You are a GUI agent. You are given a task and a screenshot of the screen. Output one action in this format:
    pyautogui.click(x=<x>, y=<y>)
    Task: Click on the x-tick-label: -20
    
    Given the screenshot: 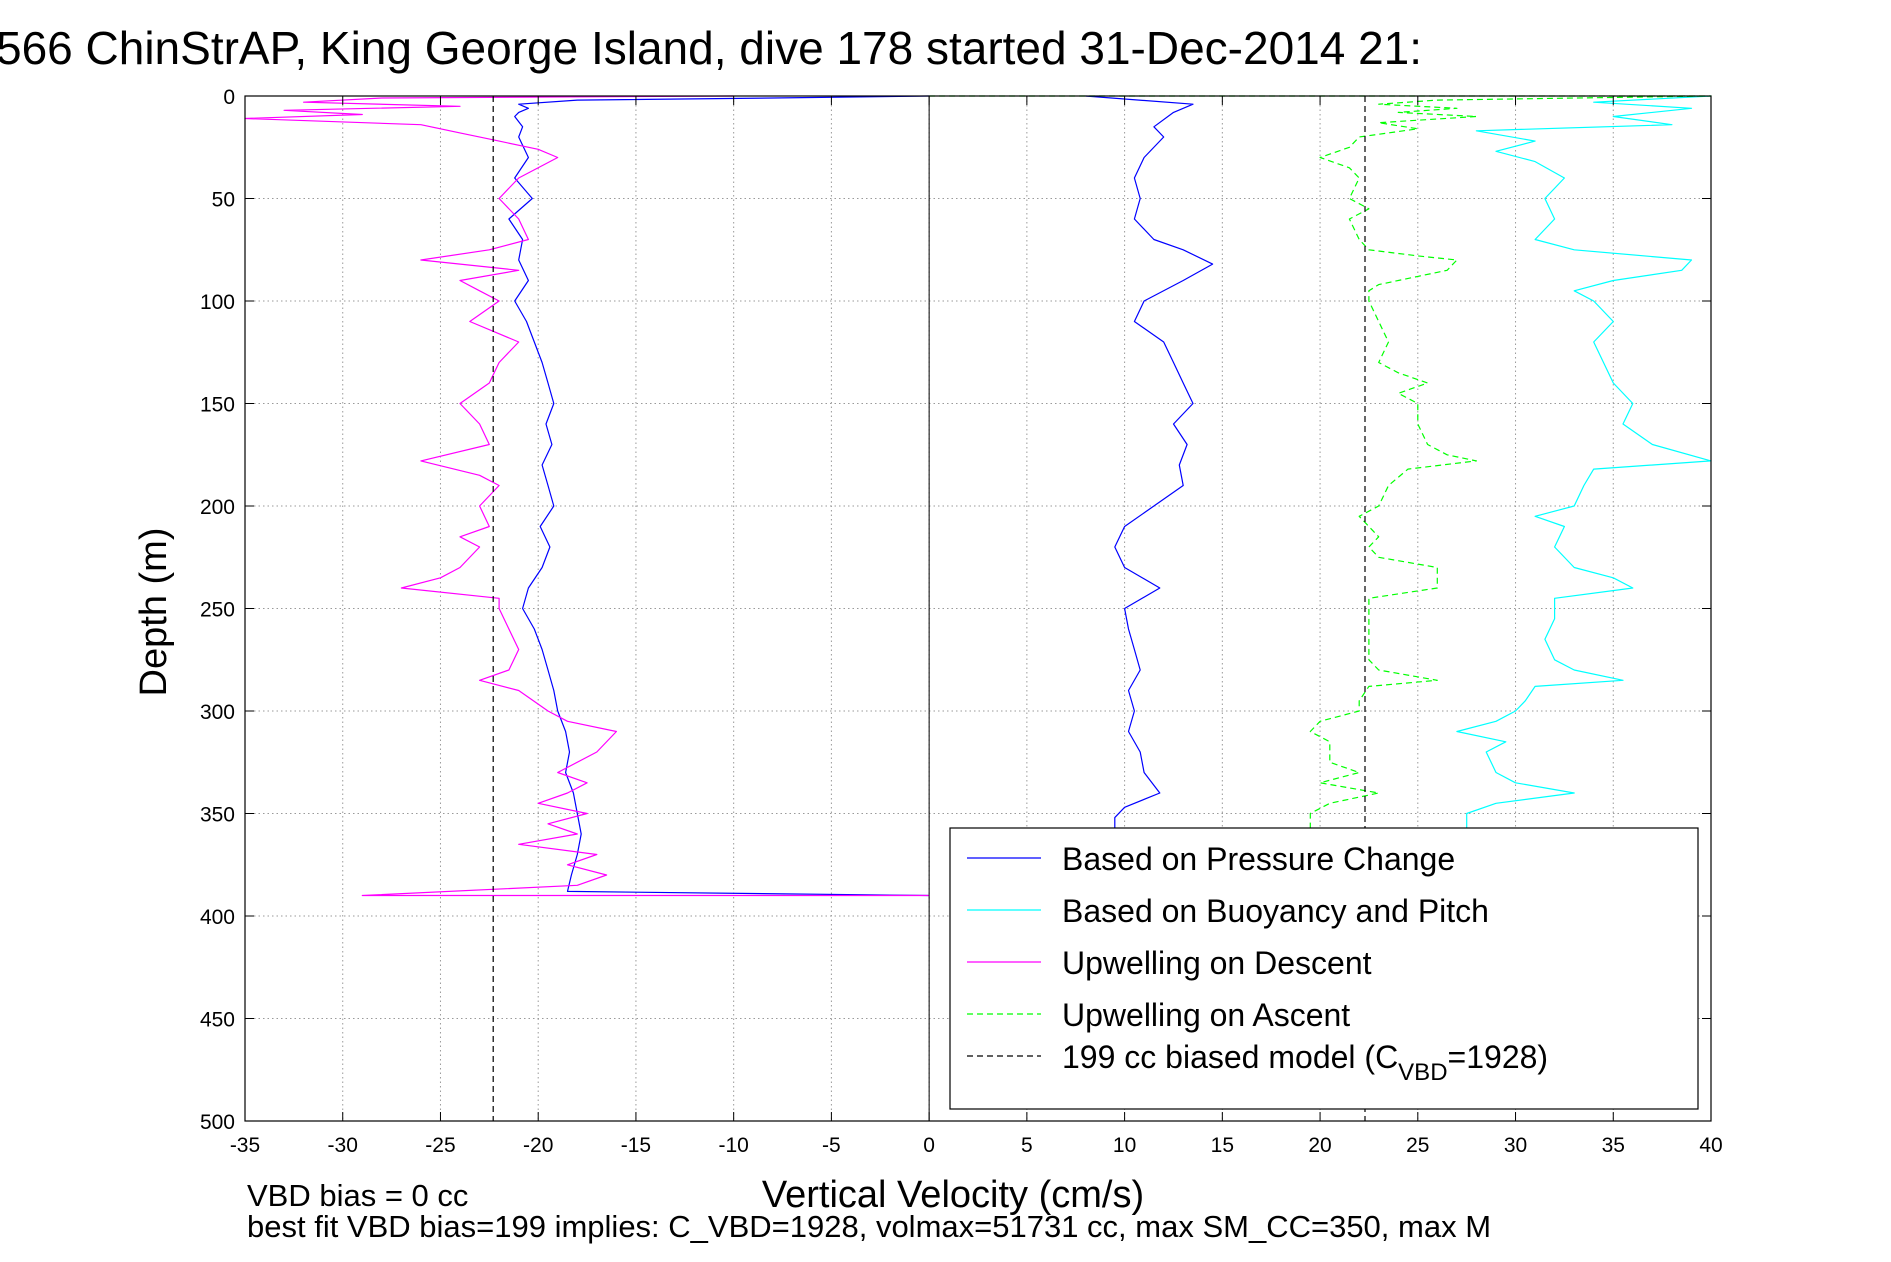 What is the action you would take?
    pyautogui.click(x=538, y=1145)
    